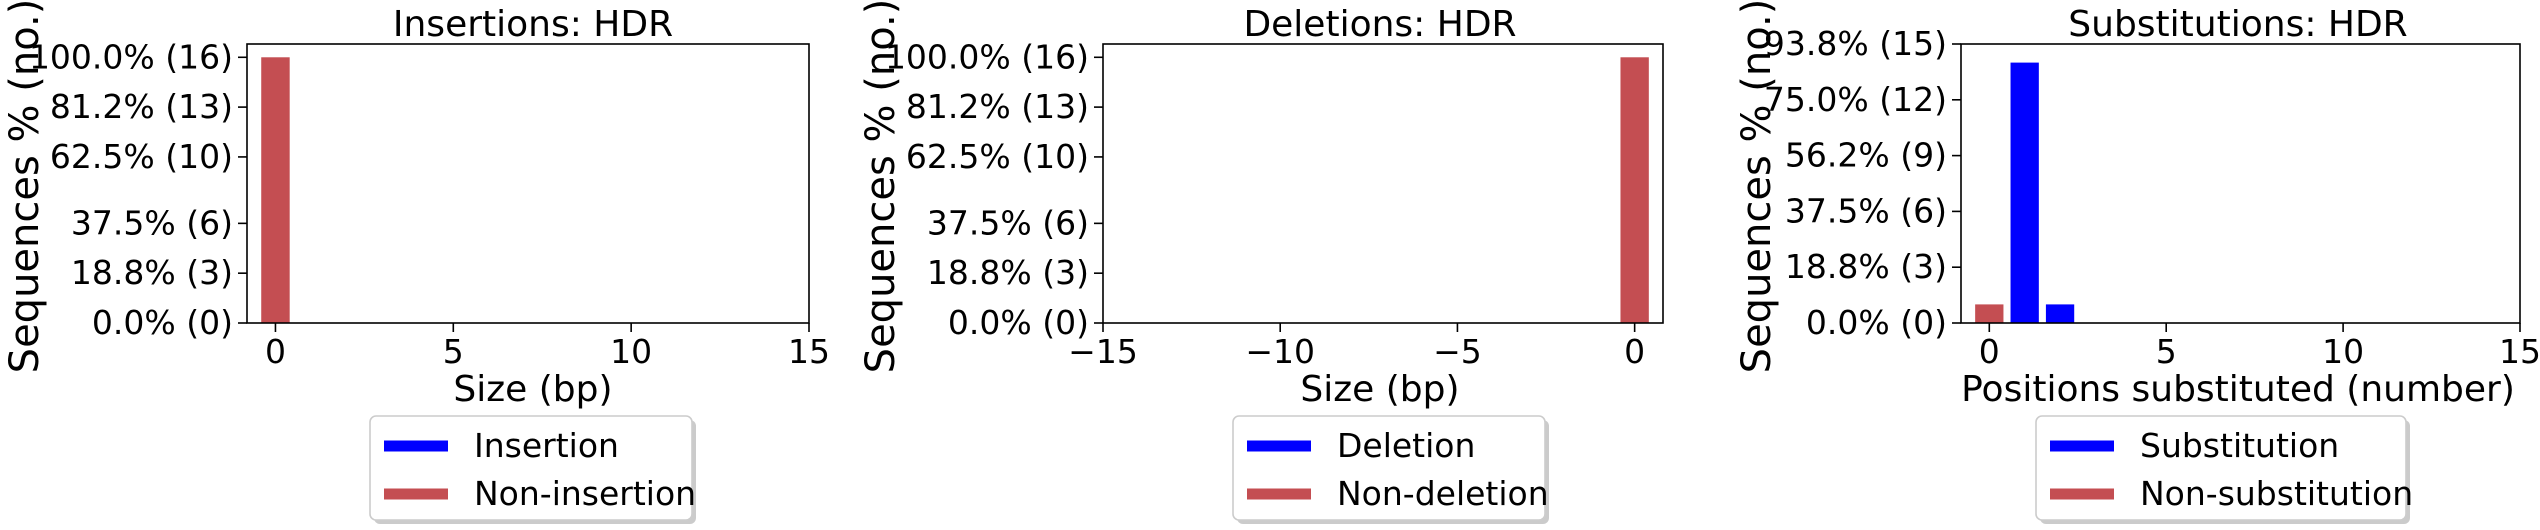  Describe the element at coordinates (546, 445) in the screenshot. I see `legend-label: Insertion` at that location.